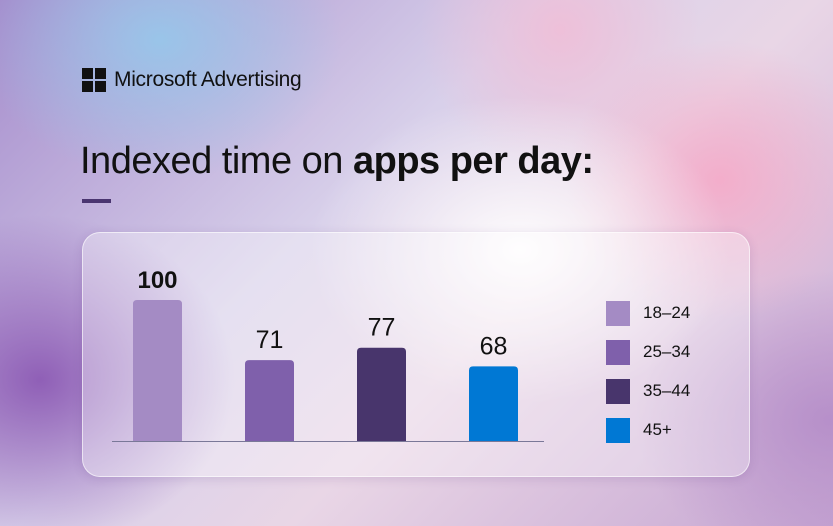 The width and height of the screenshot is (833, 526). Describe the element at coordinates (96, 201) in the screenshot. I see `title-underline` at that location.